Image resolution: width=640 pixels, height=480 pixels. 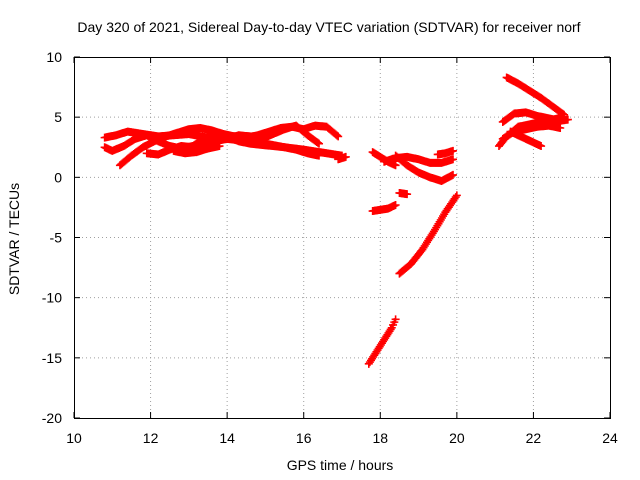 What do you see at coordinates (304, 438) in the screenshot?
I see `x-tick-label: 16` at bounding box center [304, 438].